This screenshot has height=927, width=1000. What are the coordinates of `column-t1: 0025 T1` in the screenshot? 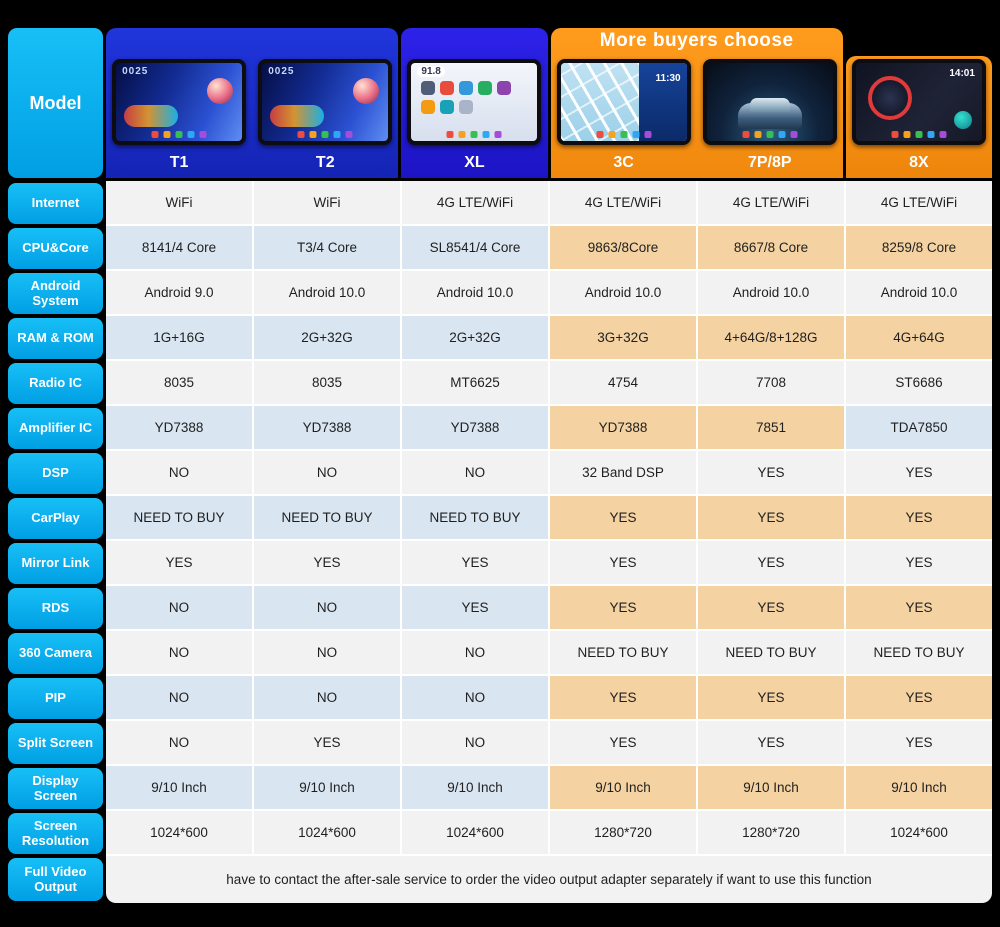 It's located at (179, 117).